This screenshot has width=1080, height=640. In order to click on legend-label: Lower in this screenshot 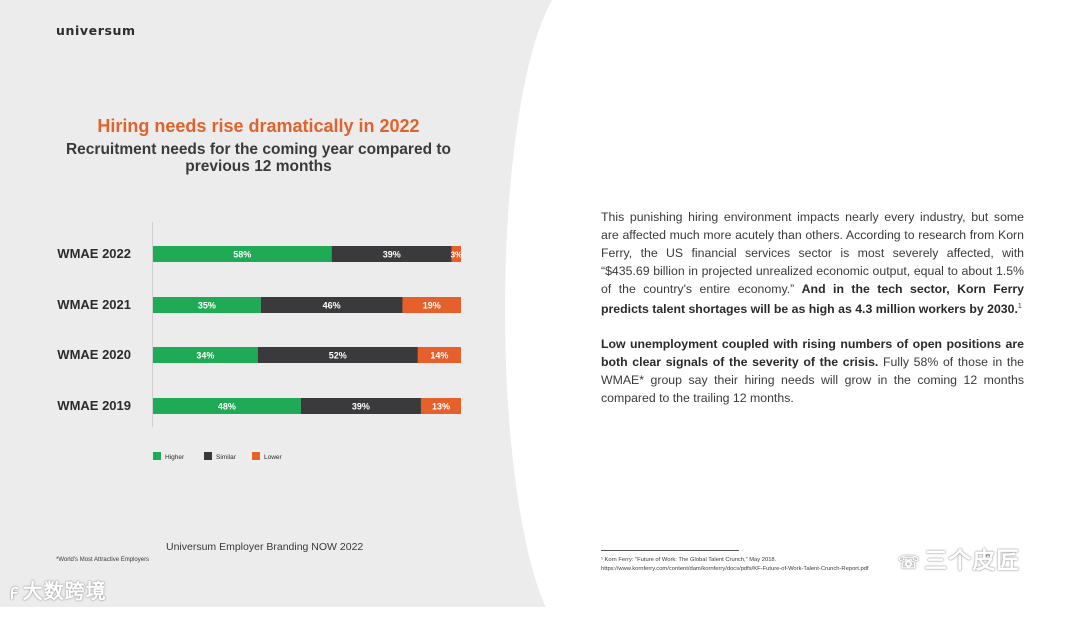, I will do `click(273, 457)`.